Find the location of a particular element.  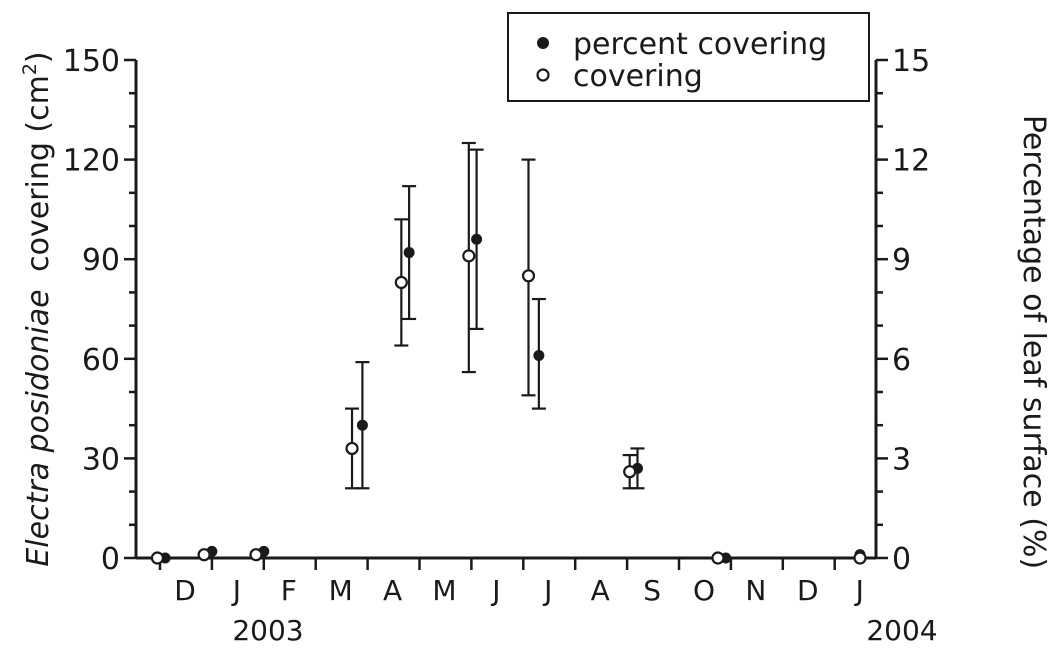

left-y-tick-label: 150 is located at coordinates (91, 61).